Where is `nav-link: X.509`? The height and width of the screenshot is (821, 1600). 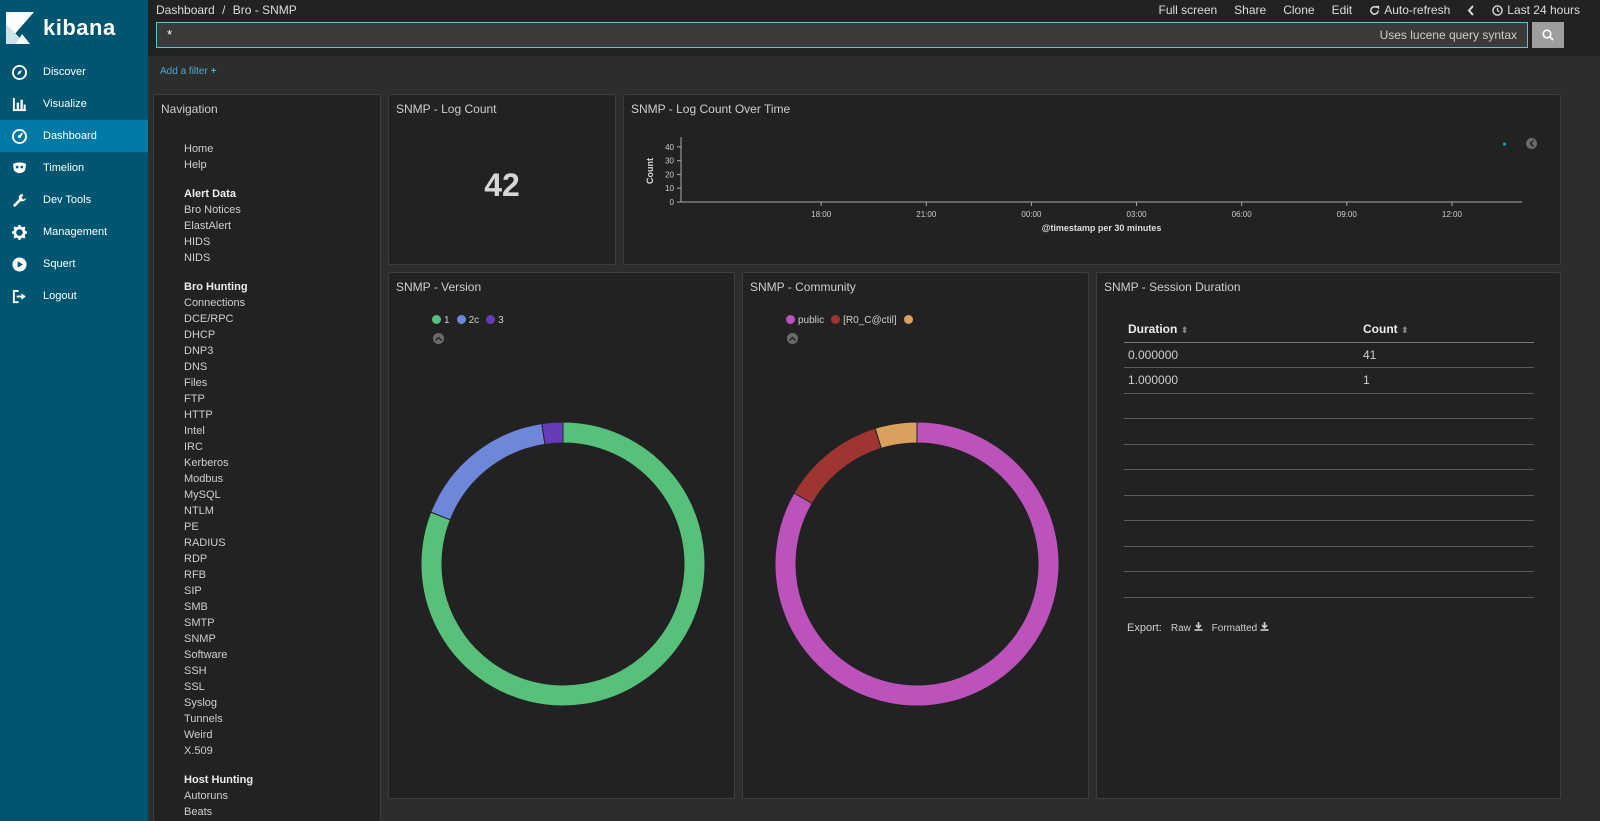
nav-link: X.509 is located at coordinates (198, 751).